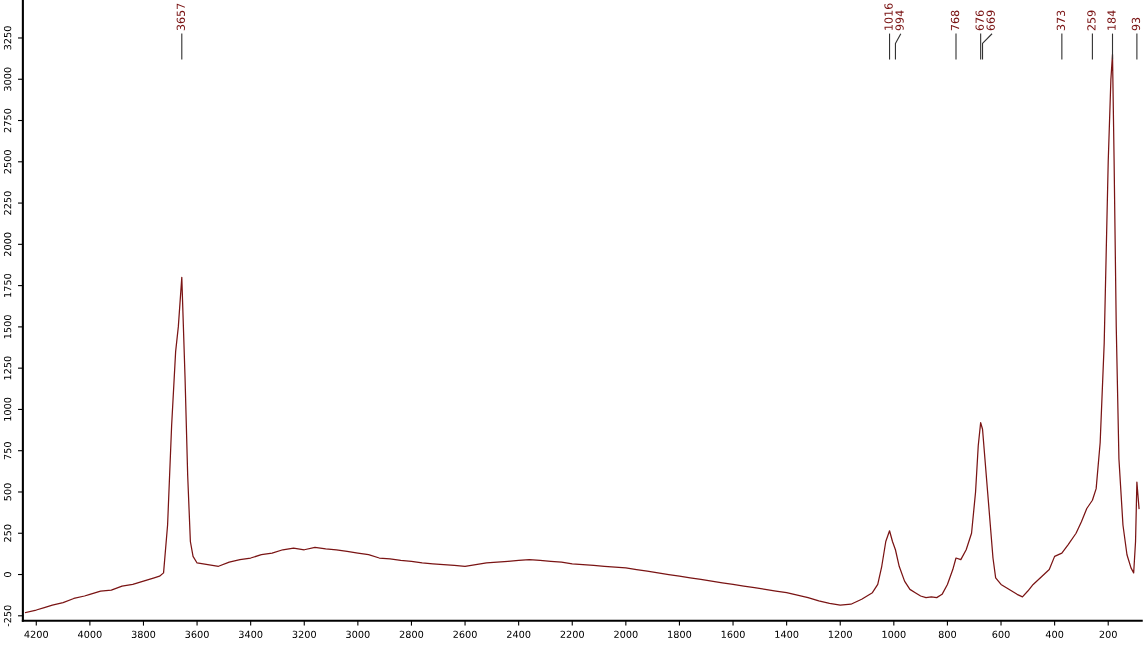  I want to click on x-tick-label: 3400, so click(251, 634).